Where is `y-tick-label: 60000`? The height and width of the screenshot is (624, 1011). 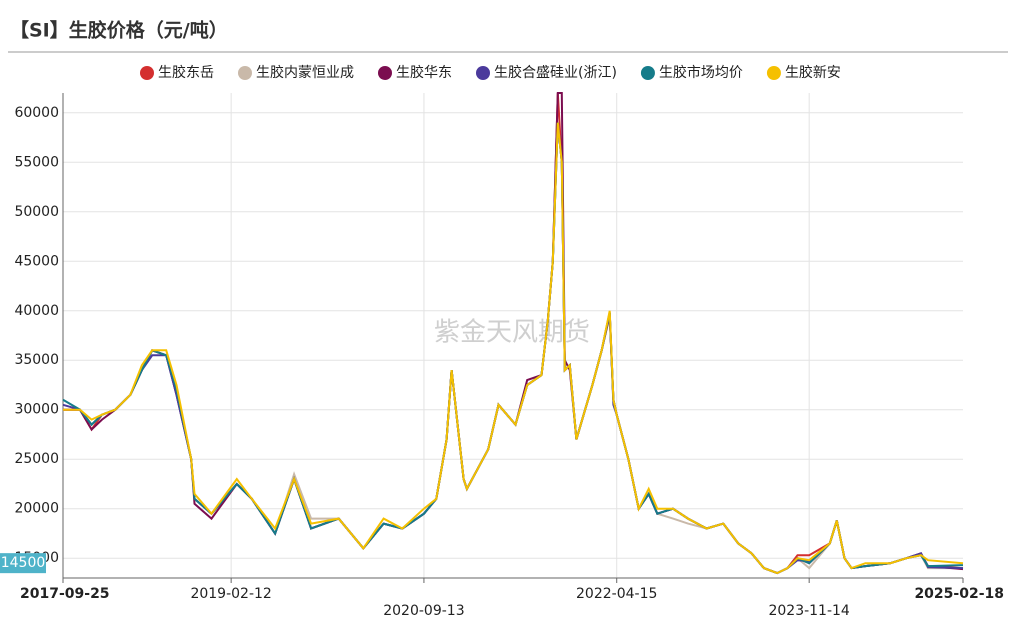
y-tick-label: 60000 is located at coordinates (36, 113).